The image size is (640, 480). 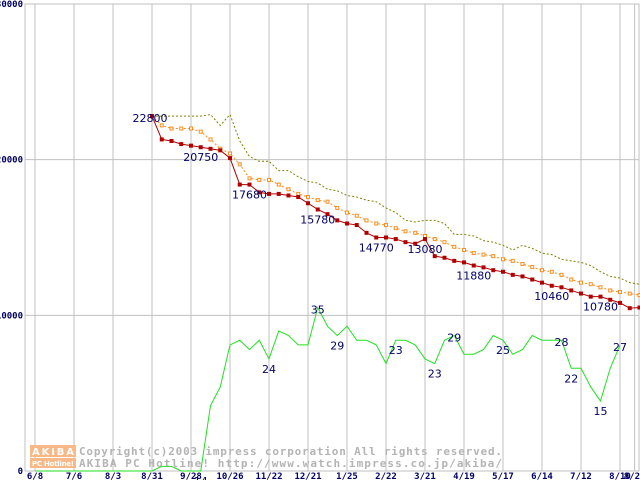 I want to click on x-tick-label: 1/25, so click(x=347, y=476).